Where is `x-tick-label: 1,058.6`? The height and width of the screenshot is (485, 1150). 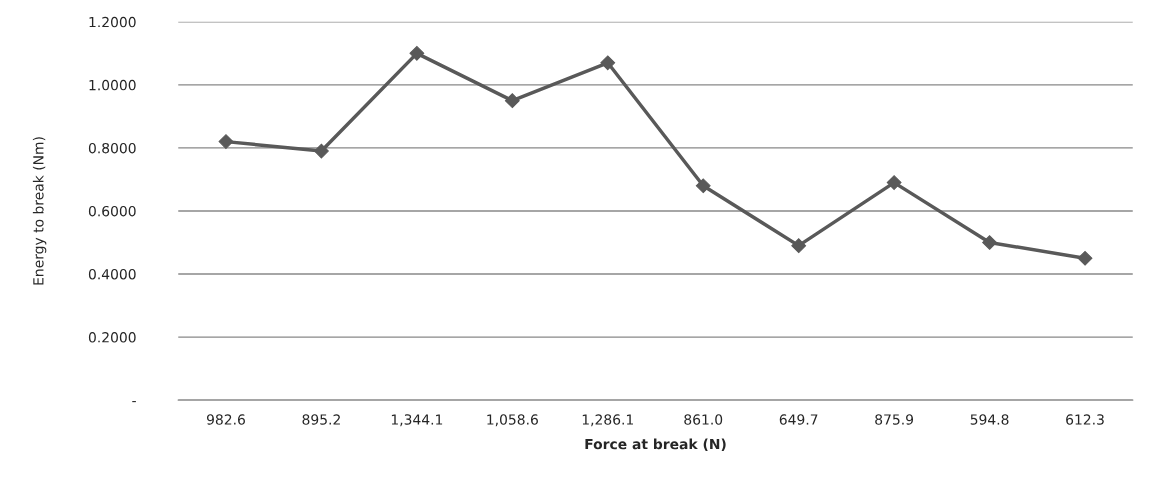 x-tick-label: 1,058.6 is located at coordinates (512, 420).